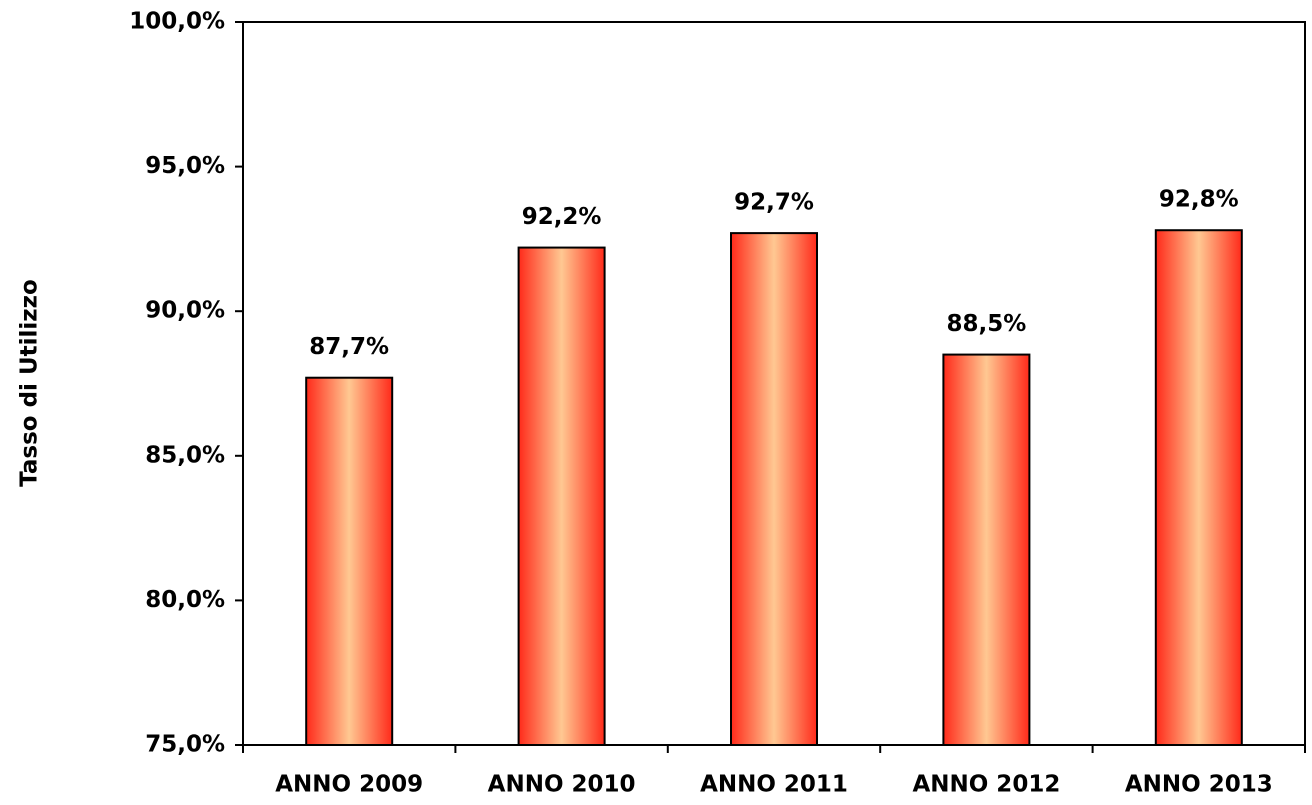 The width and height of the screenshot is (1312, 805). I want to click on y-tick-label: 100,0%, so click(177, 22).